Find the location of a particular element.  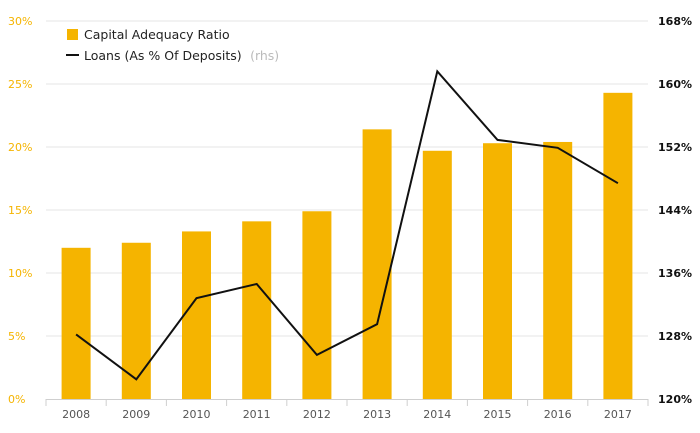

legend-bar-swatch is located at coordinates (72, 34).